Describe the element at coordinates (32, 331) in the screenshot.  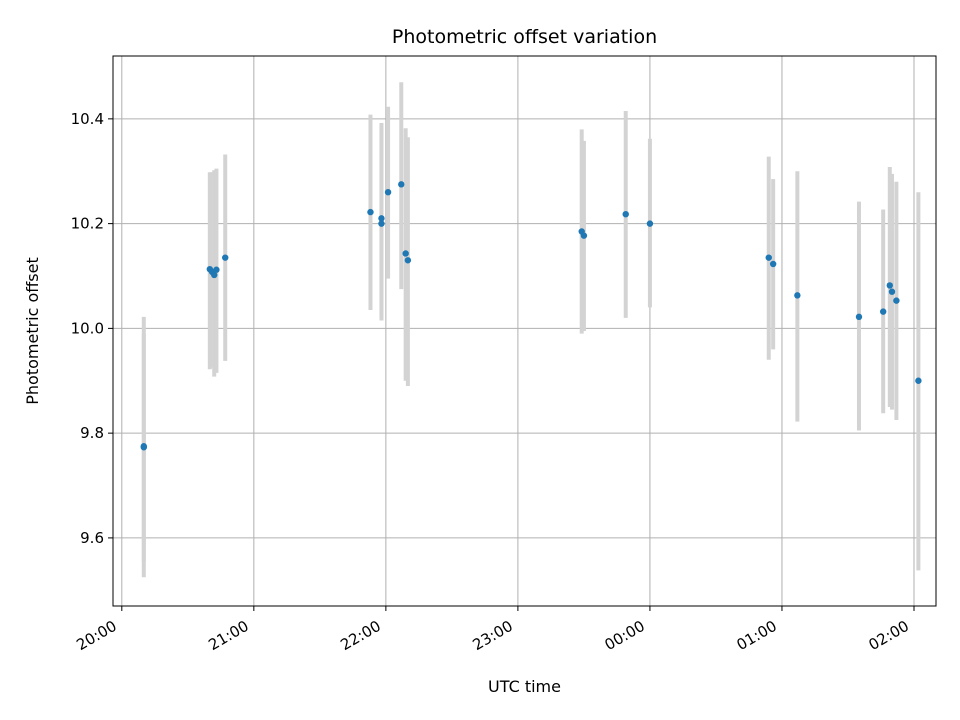
I see `y-axis-label: Photometric offset` at that location.